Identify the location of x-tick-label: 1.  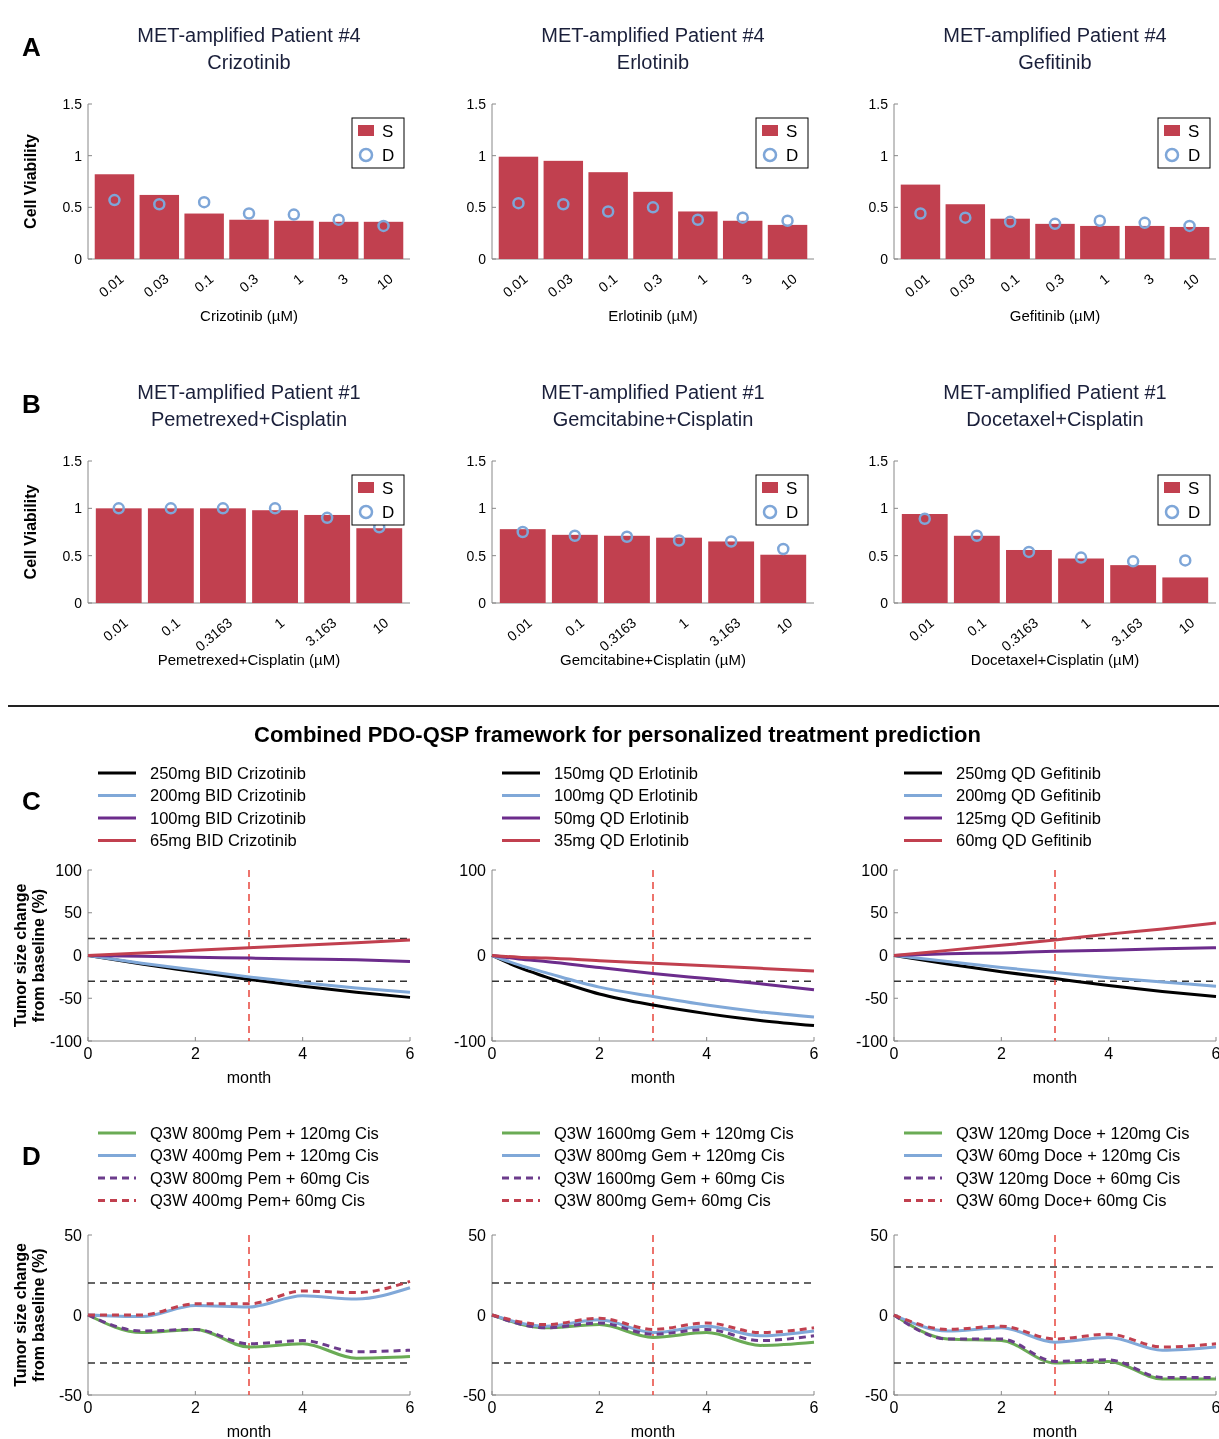
(702, 279).